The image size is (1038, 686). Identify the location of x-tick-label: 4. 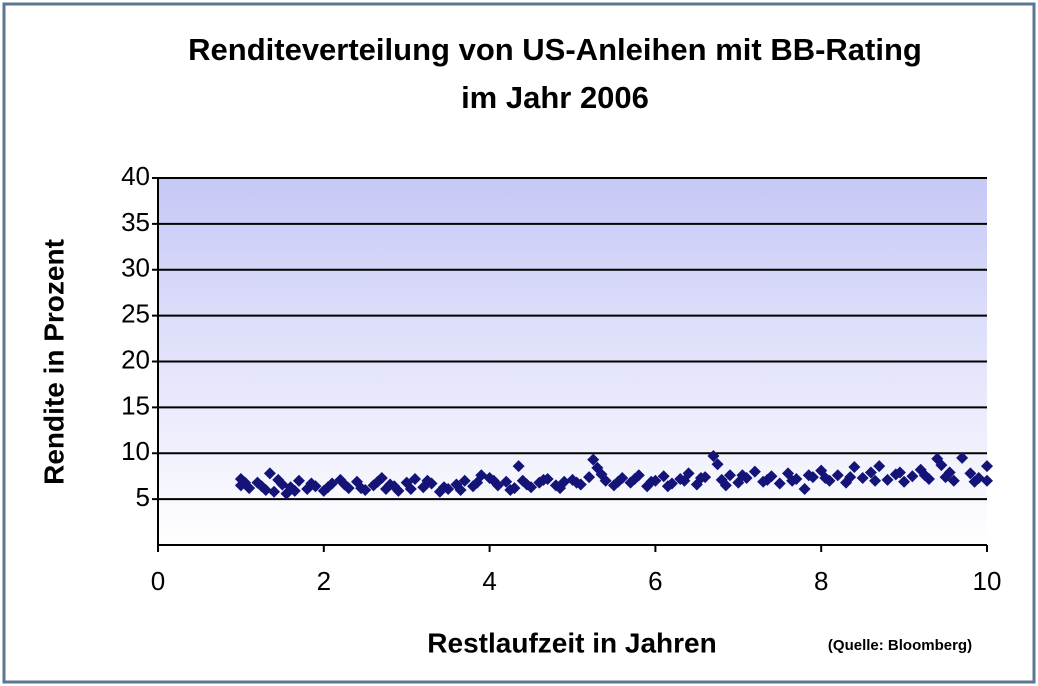
(489, 581).